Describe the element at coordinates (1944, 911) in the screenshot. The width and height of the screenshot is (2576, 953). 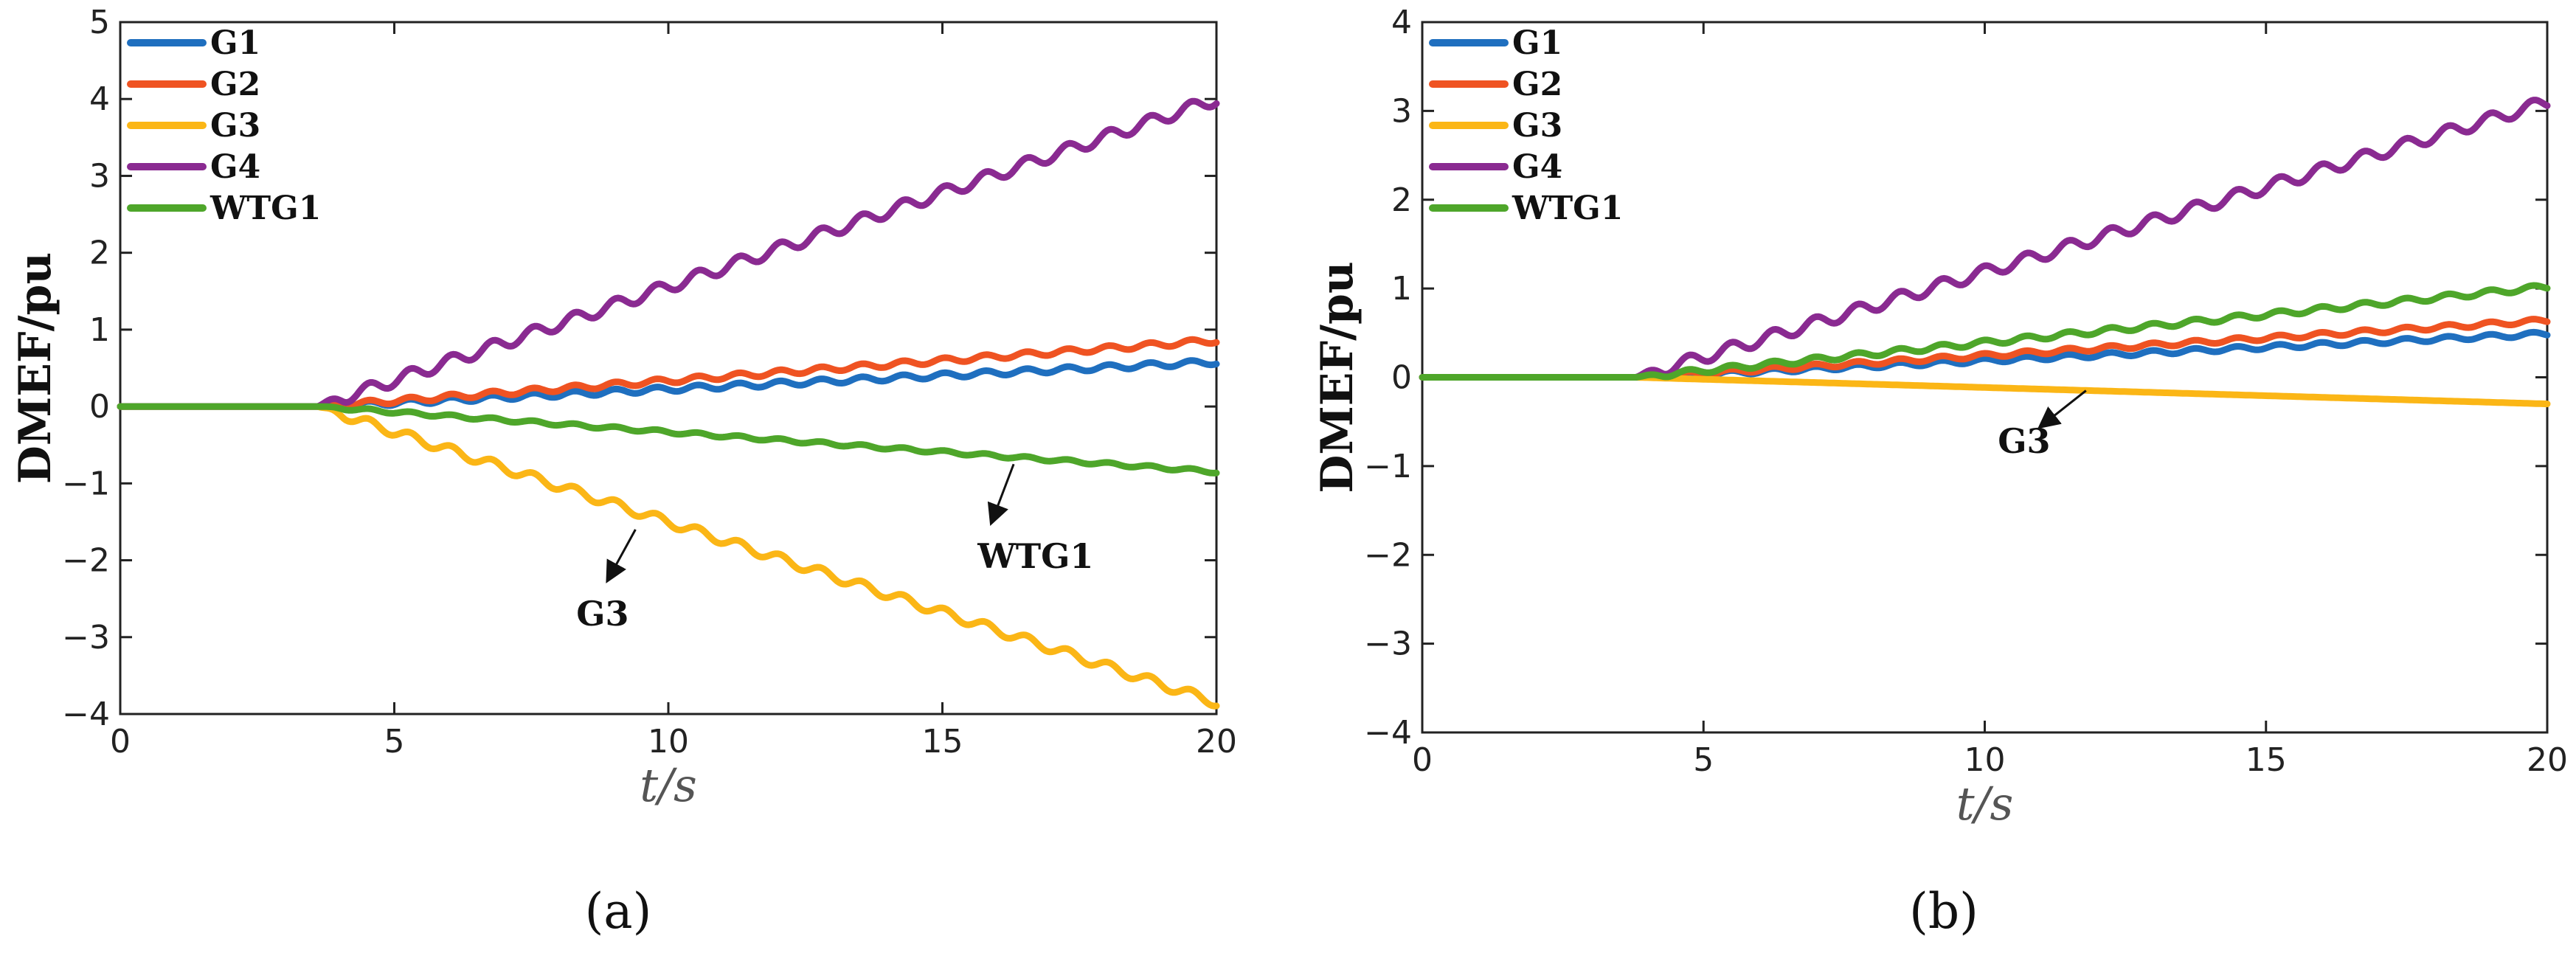
I see `panel-label-b: (b)` at that location.